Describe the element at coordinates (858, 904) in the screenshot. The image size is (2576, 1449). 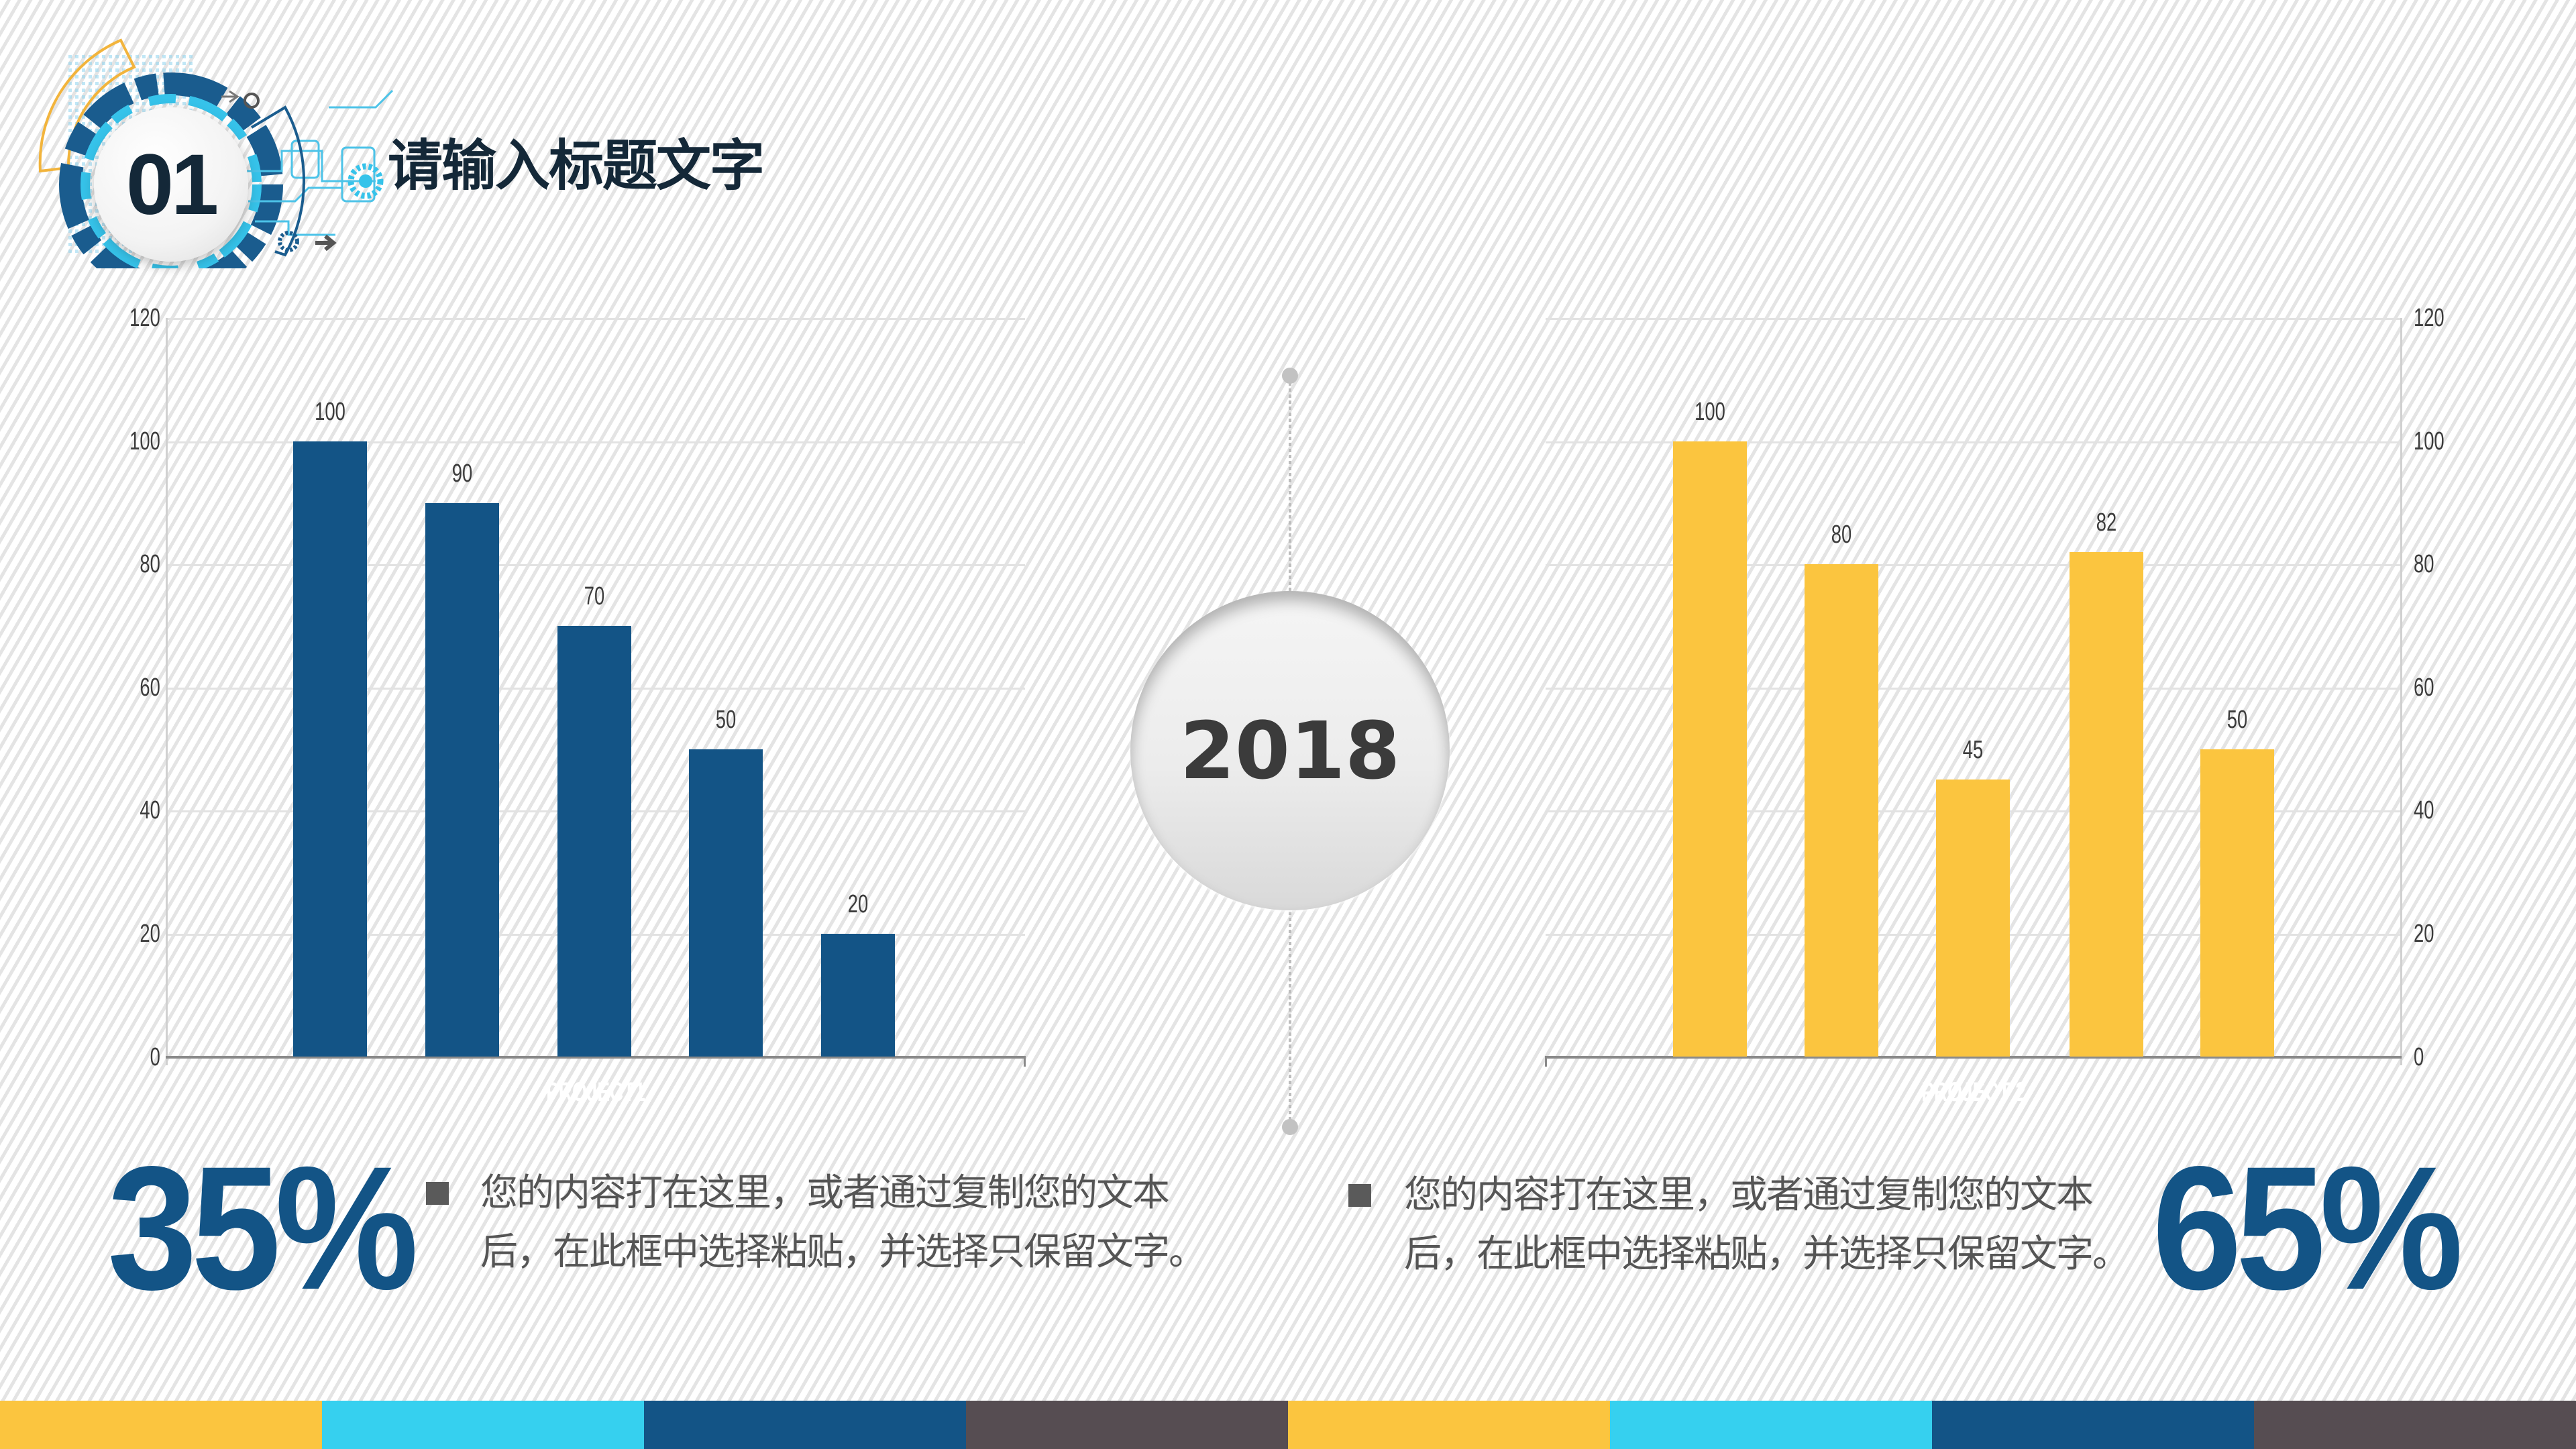
I see `bar-value-label: 20` at that location.